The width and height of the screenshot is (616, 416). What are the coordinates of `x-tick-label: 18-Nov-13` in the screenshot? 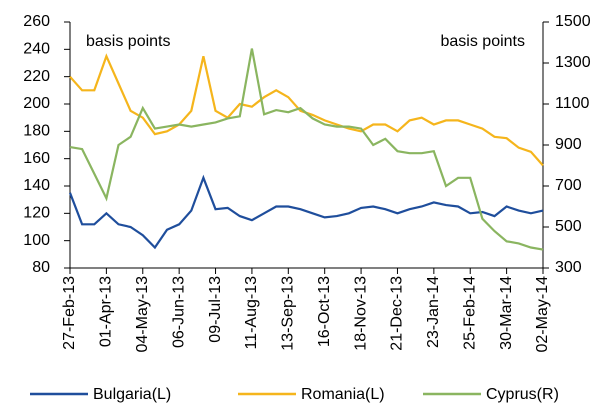 It's located at (360, 313).